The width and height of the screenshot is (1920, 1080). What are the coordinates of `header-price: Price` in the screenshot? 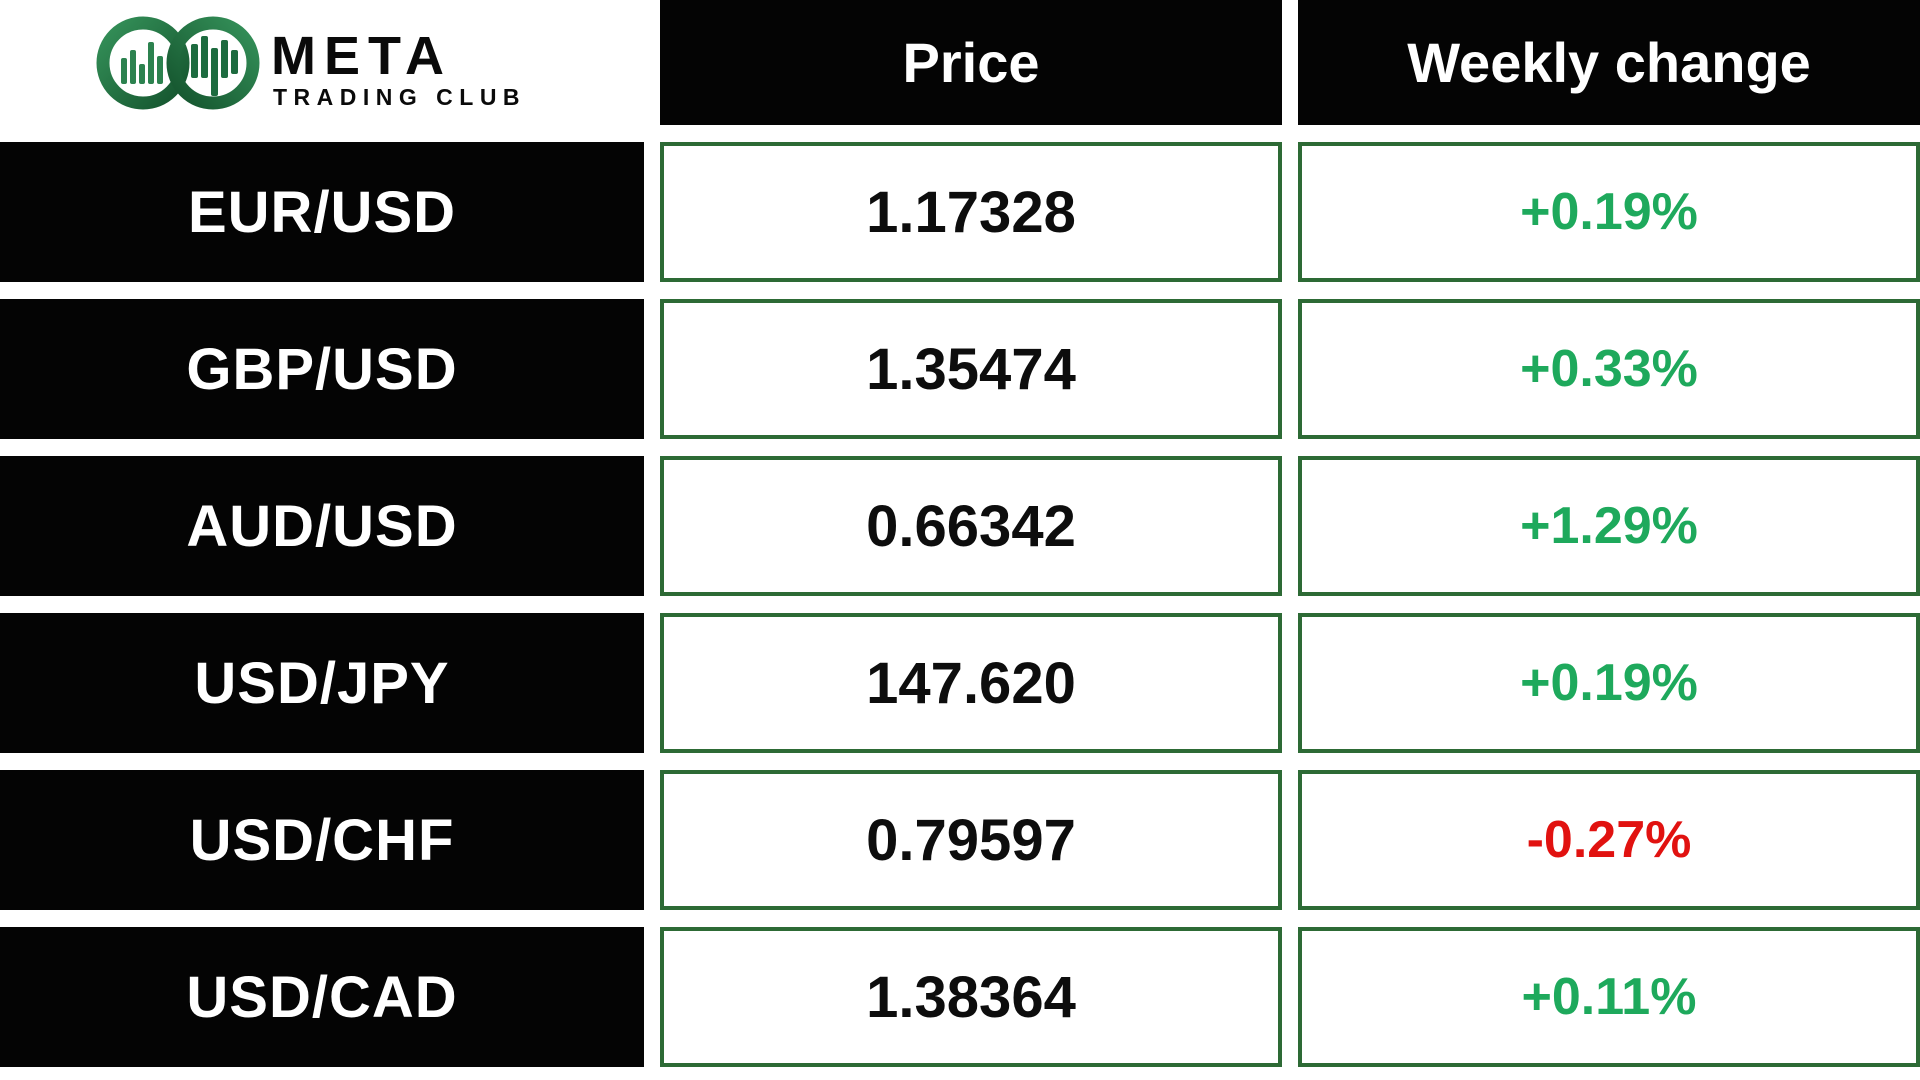 It's located at (971, 62).